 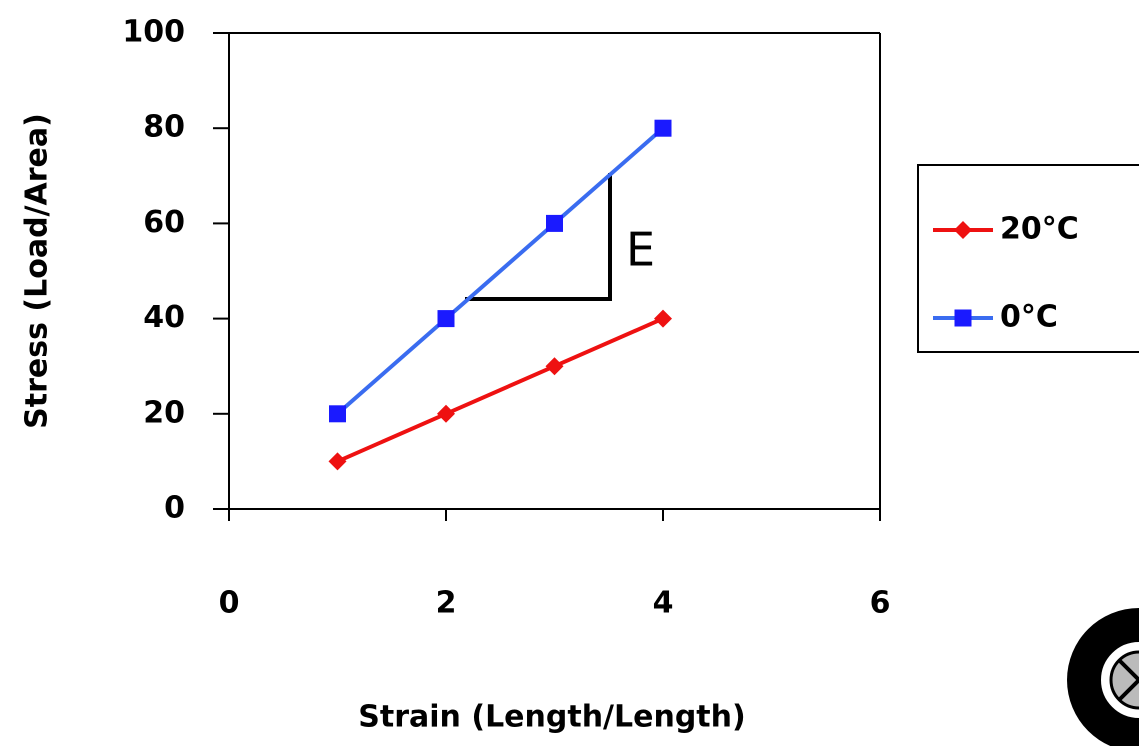 I want to click on y-tick-label: 20, so click(x=164, y=412).